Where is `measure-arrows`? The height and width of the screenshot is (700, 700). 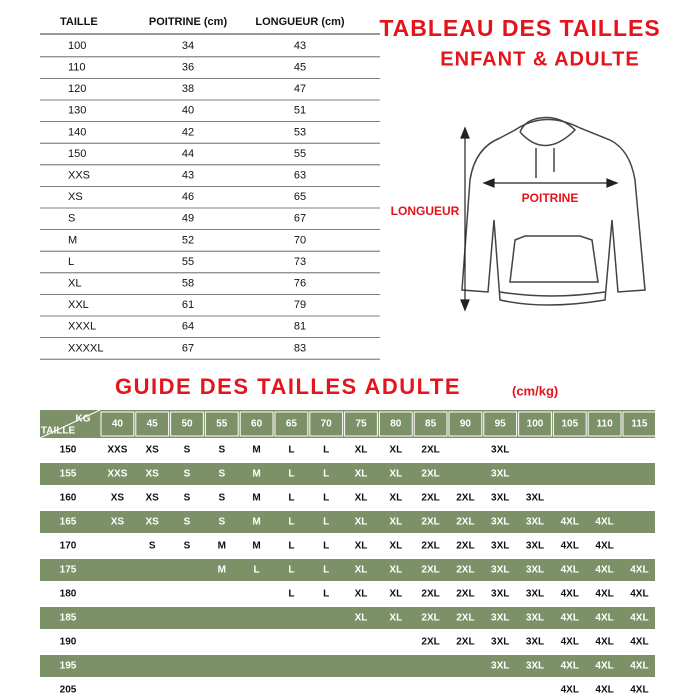
measure-arrows is located at coordinates (539, 219).